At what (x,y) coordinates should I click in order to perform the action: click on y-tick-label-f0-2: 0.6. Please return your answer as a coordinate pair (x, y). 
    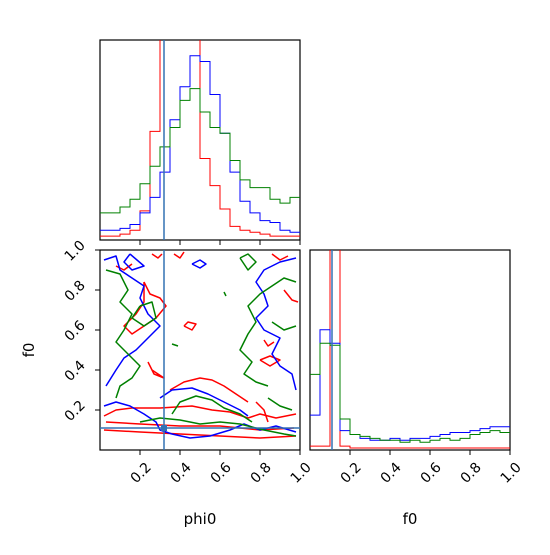
    Looking at the image, I should click on (75, 331).